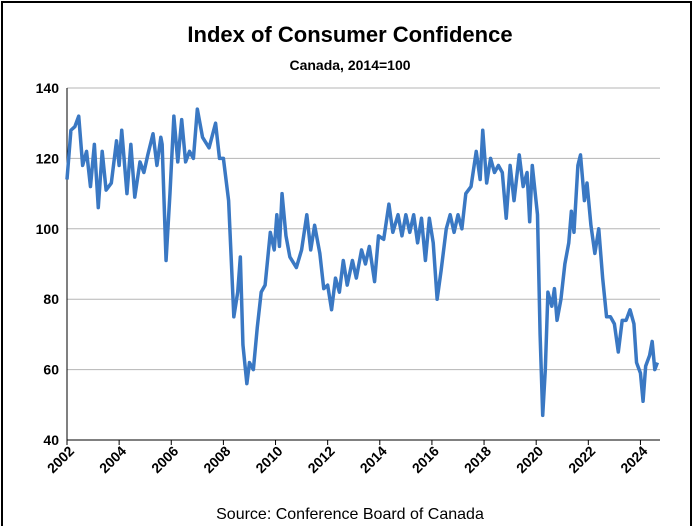  What do you see at coordinates (112, 459) in the screenshot?
I see `x-tick-label: 2004` at bounding box center [112, 459].